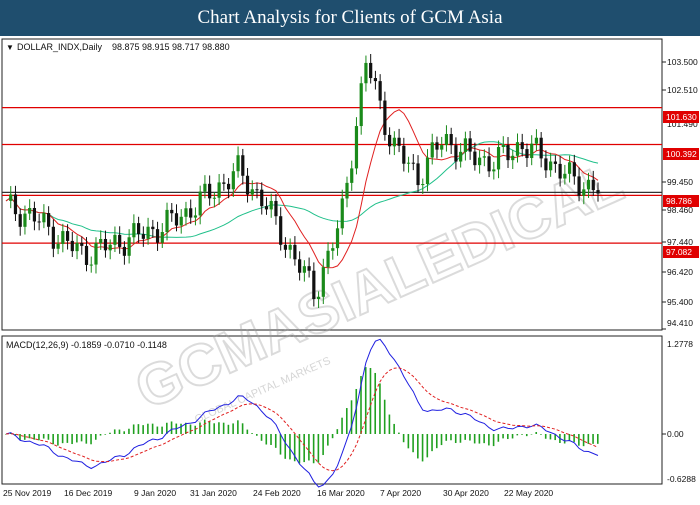 This screenshot has height=505, width=700. What do you see at coordinates (60, 47) in the screenshot?
I see `symbol-label: DOLLAR_INDX,Daily` at bounding box center [60, 47].